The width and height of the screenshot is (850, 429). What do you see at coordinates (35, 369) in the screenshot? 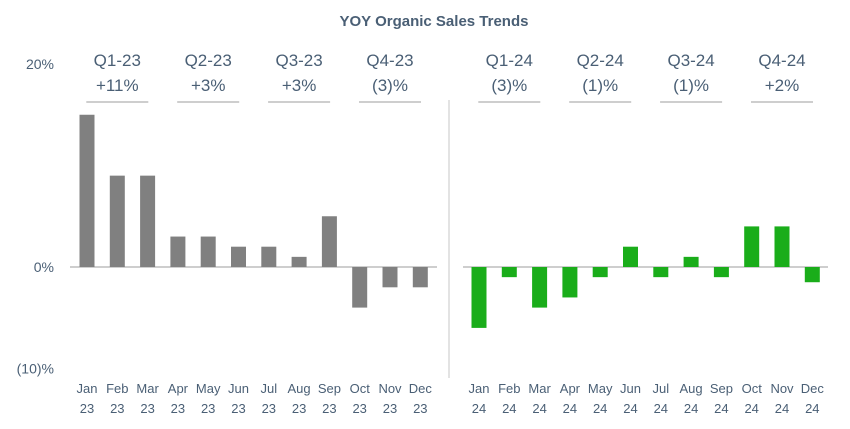
I see `y-tick-label: (10)%` at bounding box center [35, 369].